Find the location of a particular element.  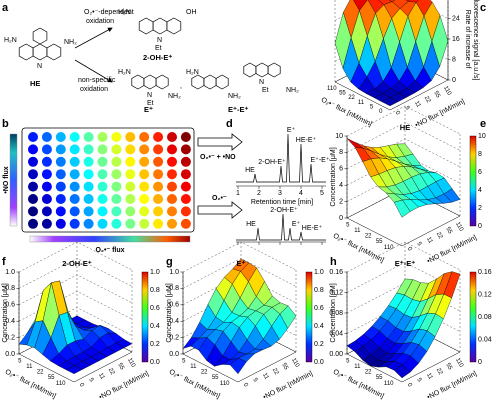

colorbar-tick-label: 0.080 is located at coordinates (485, 317).